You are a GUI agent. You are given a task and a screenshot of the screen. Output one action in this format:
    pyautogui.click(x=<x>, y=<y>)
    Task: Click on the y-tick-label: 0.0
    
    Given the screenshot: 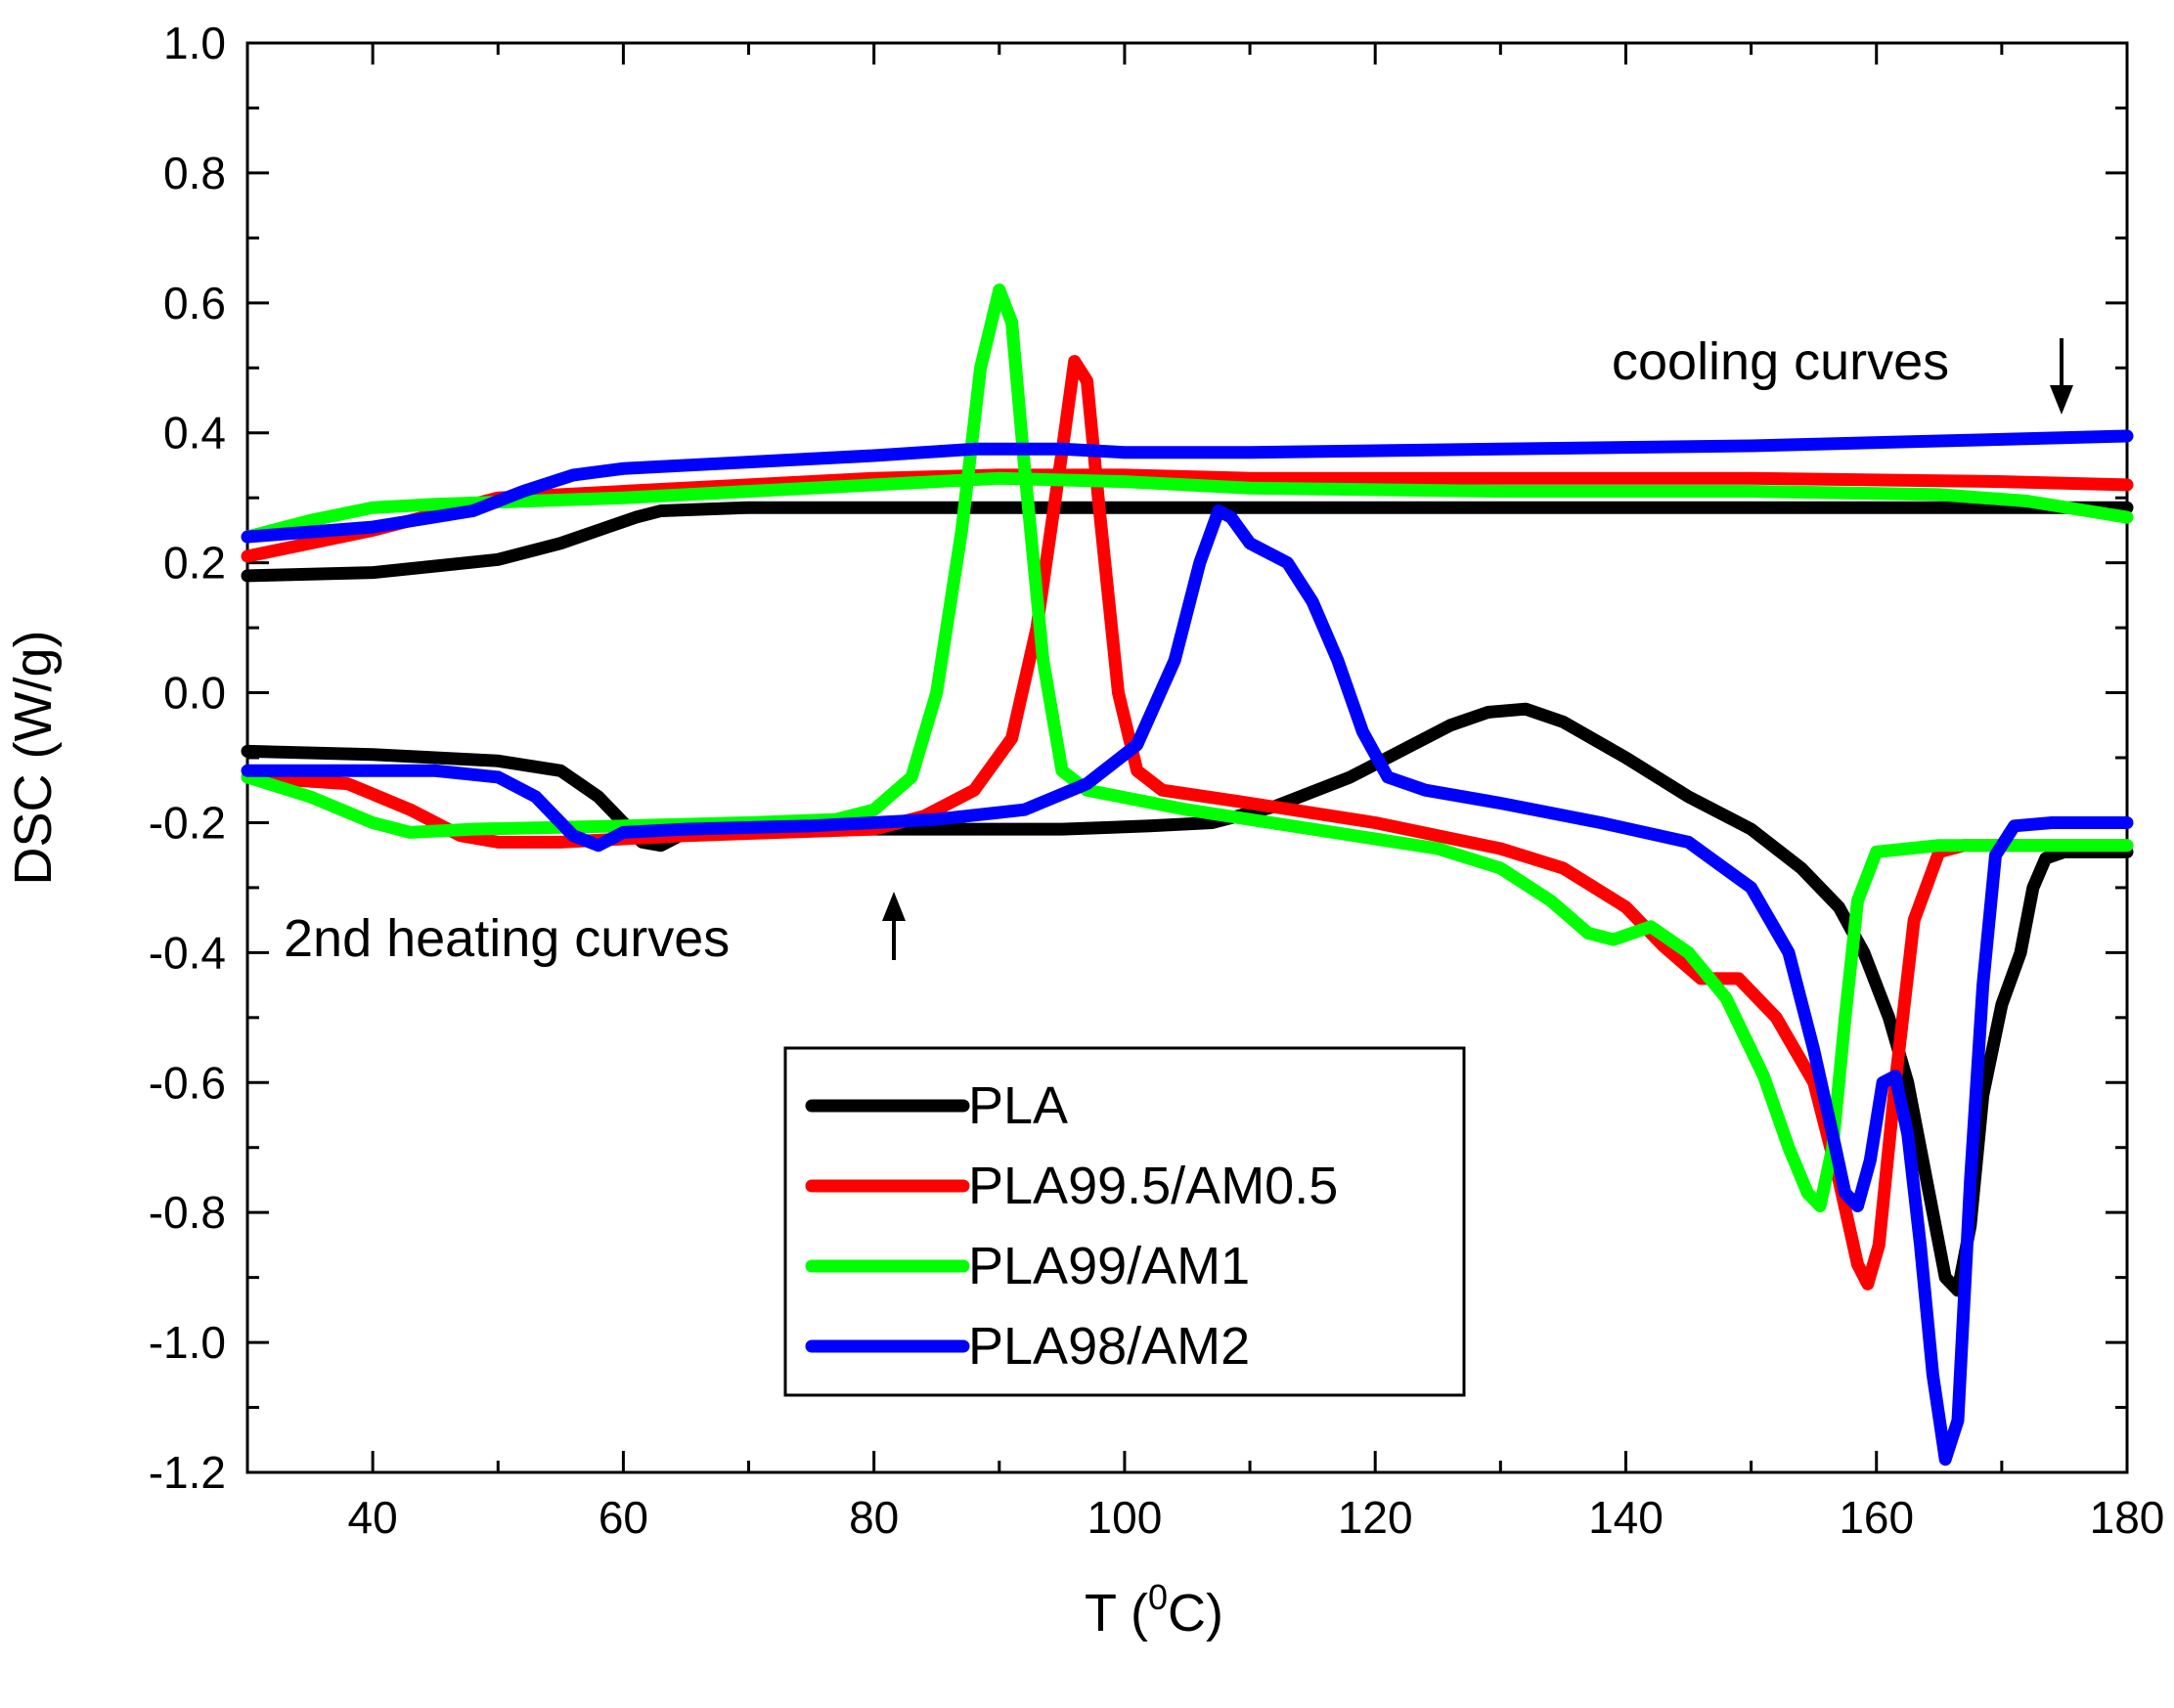 What is the action you would take?
    pyautogui.click(x=194, y=693)
    